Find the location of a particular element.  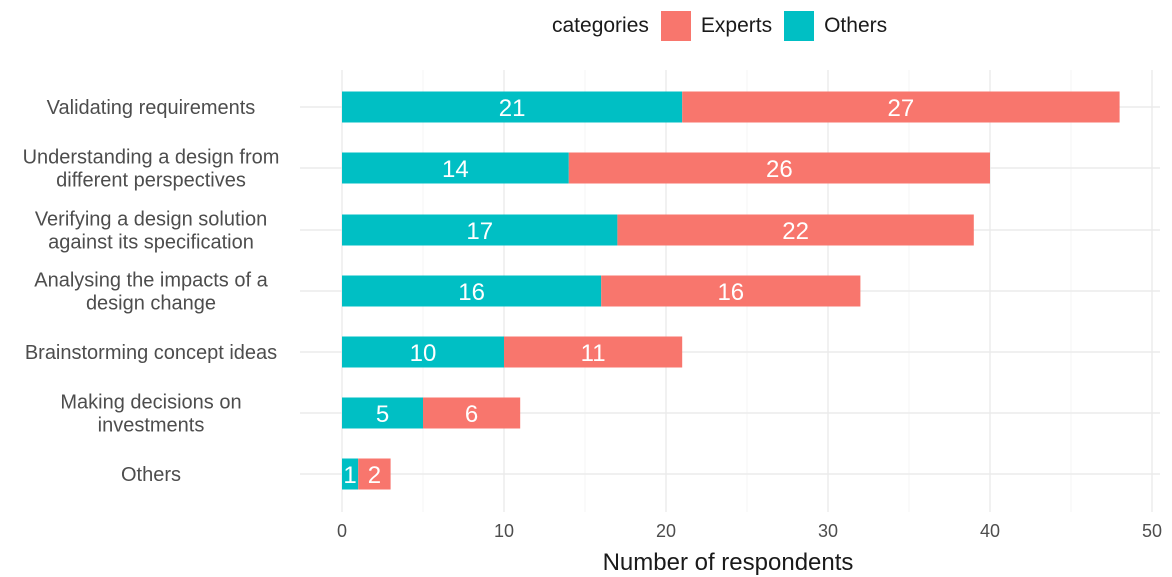

x-axis-ticks: 0 10 20 30 40 50 is located at coordinates (749, 531).